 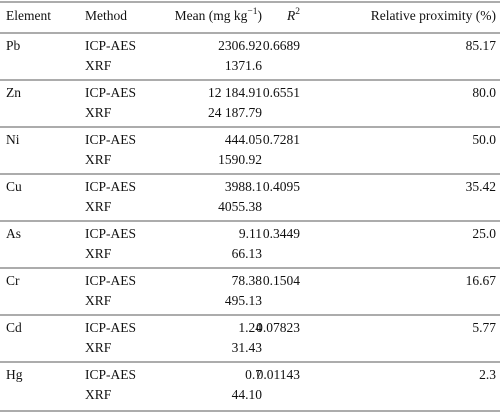 What do you see at coordinates (243, 300) in the screenshot?
I see `mean: 495.13` at bounding box center [243, 300].